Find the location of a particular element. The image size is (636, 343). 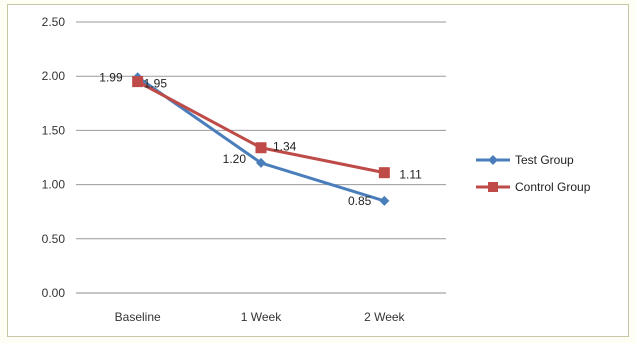

data-label: 1.11 is located at coordinates (410, 175).